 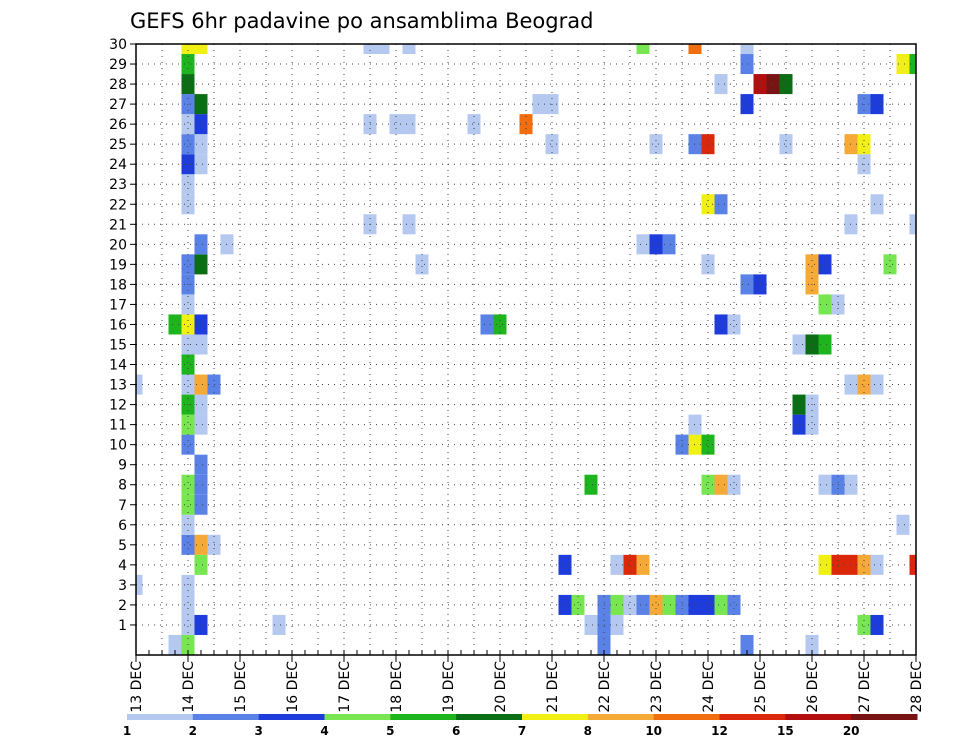 I want to click on legend-label: 20, so click(x=851, y=731).